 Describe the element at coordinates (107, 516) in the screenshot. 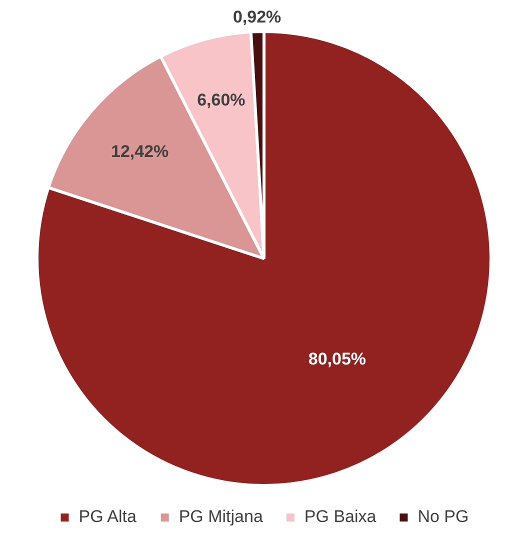

I see `legend-label: PG Alta` at that location.